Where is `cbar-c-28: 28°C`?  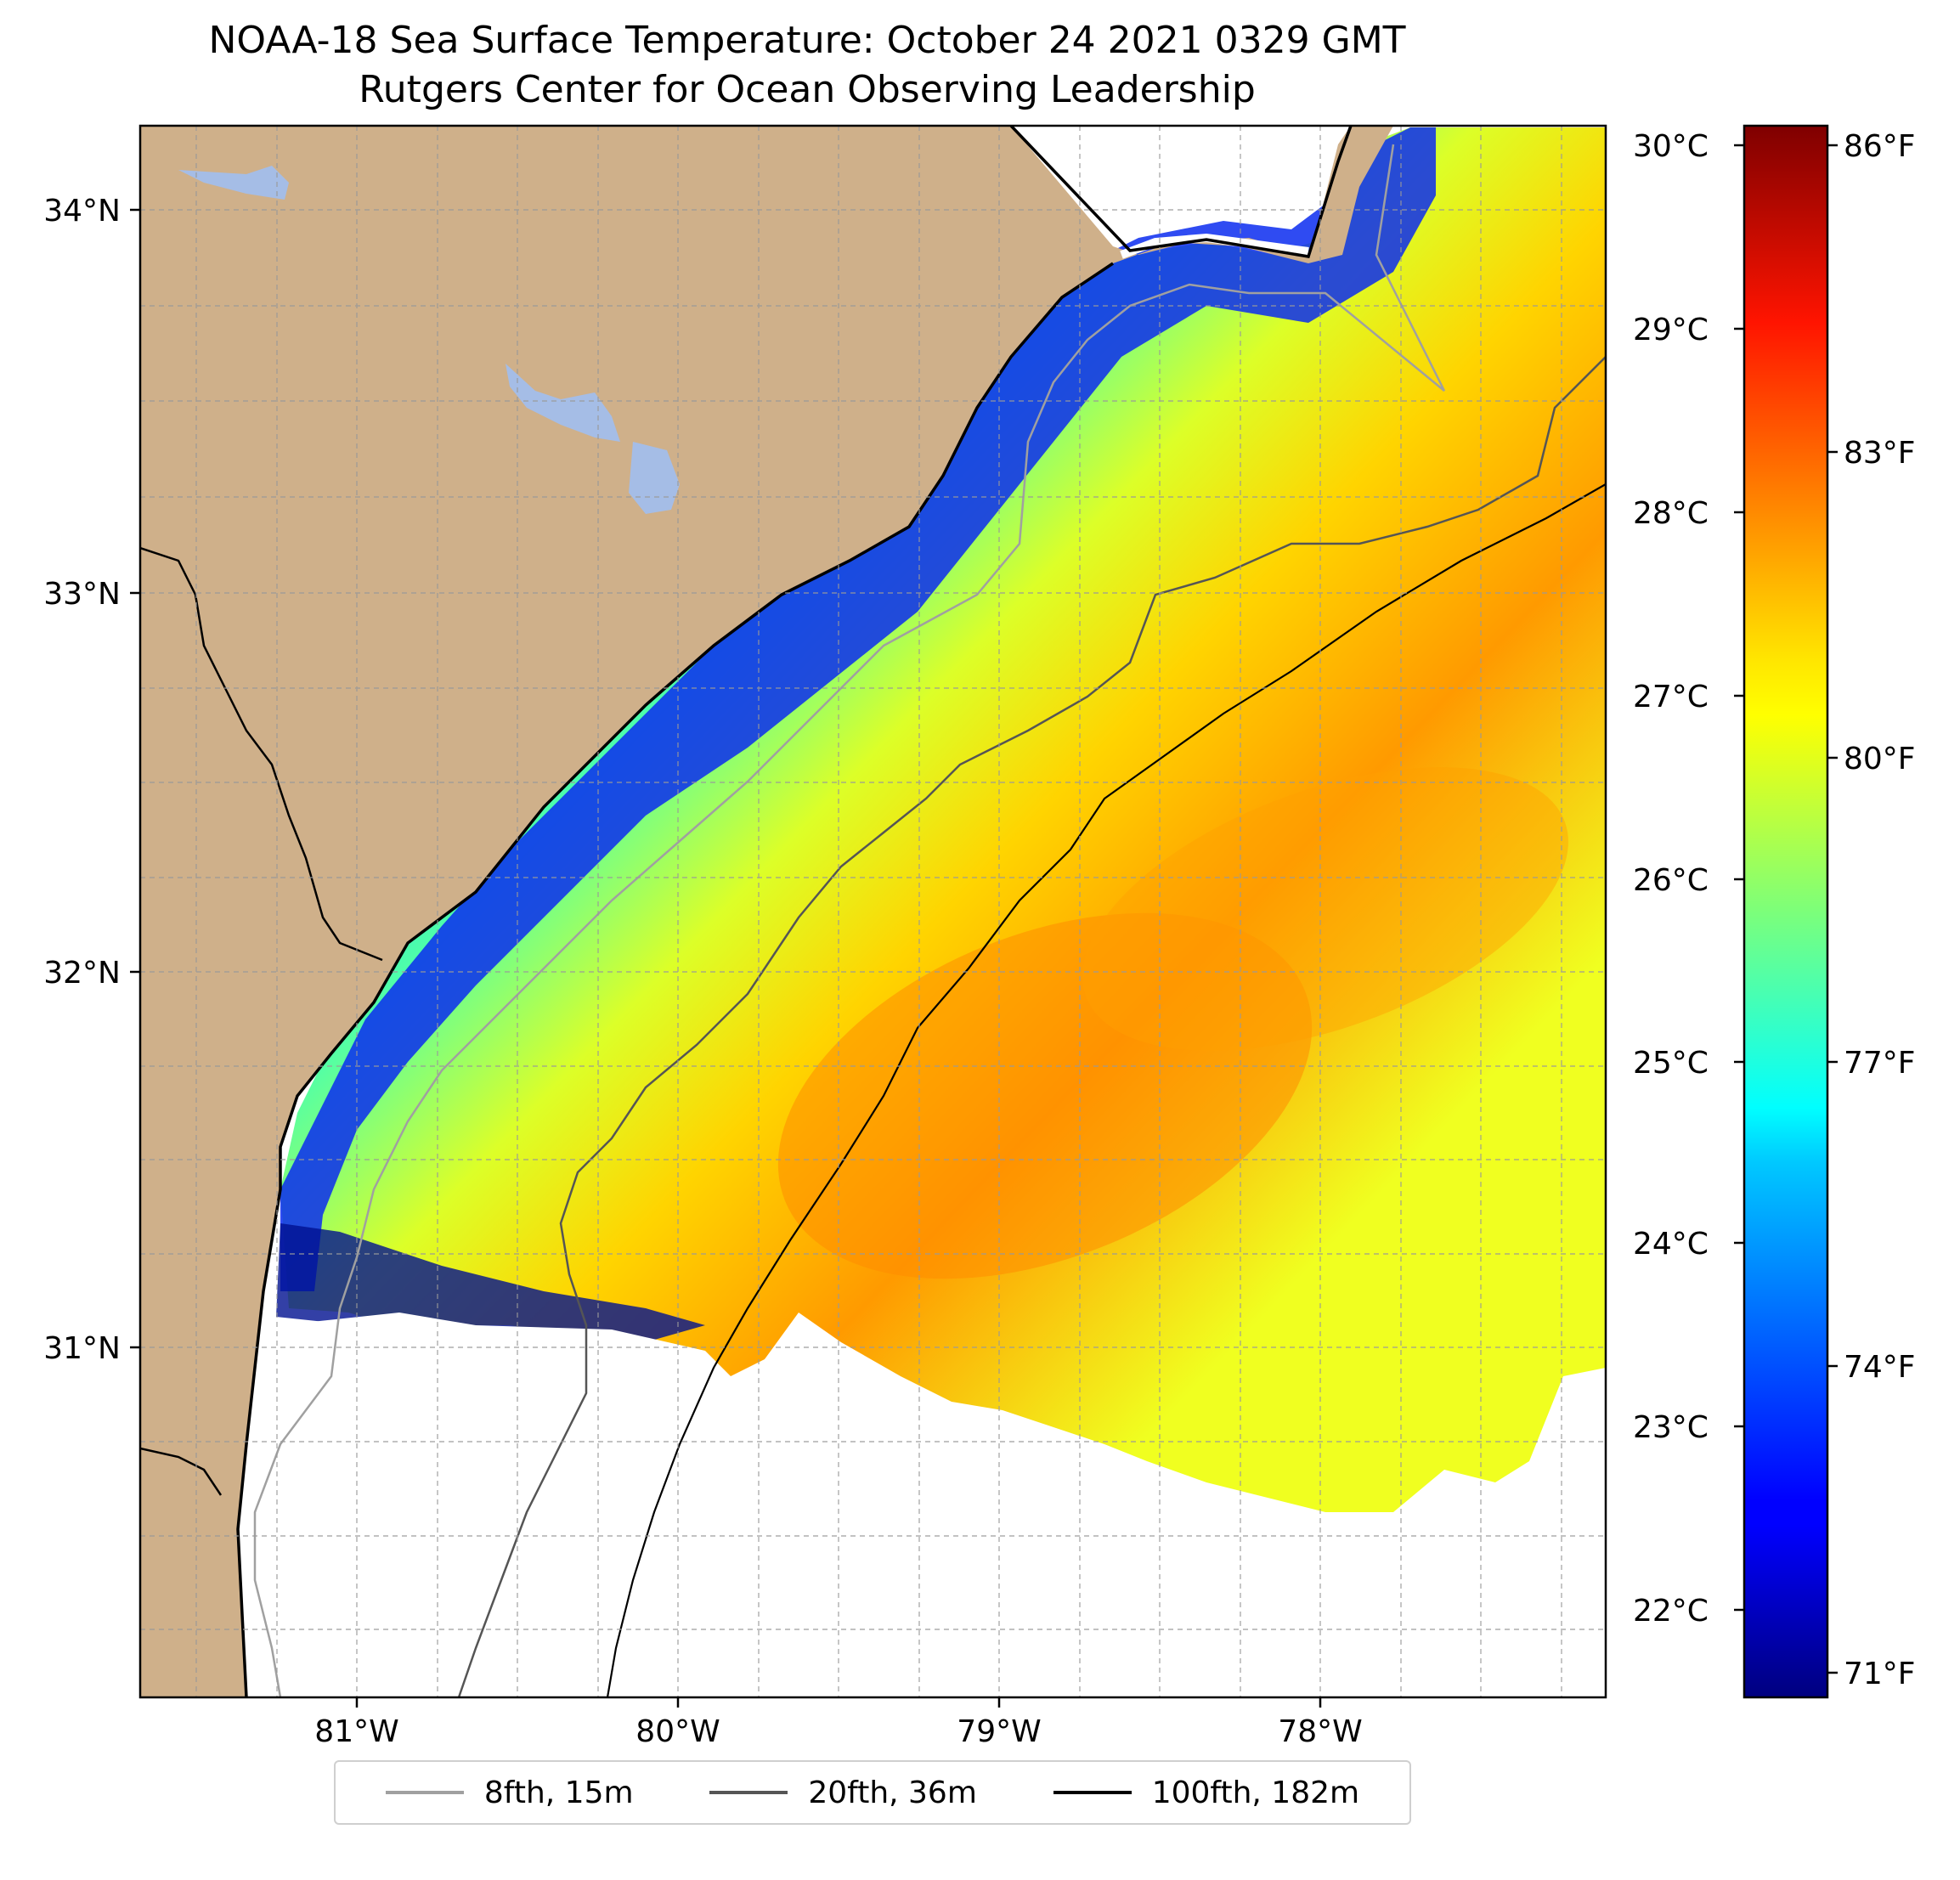 cbar-c-28: 28°C is located at coordinates (1671, 514).